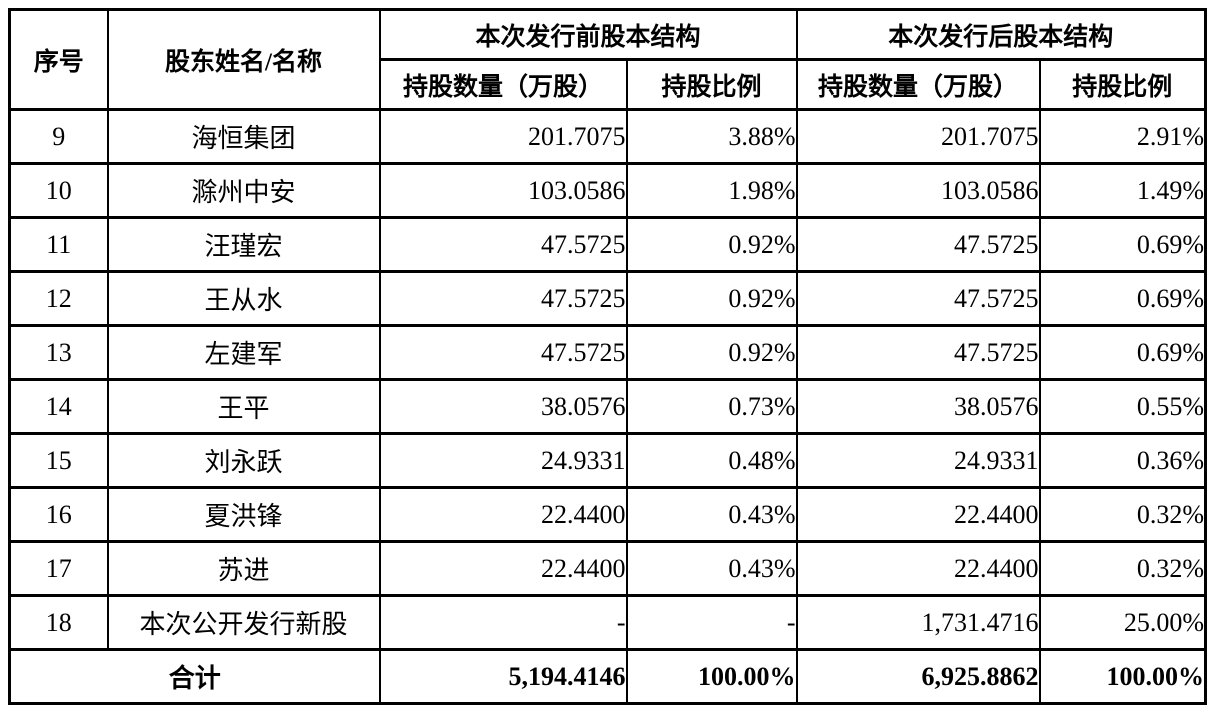  I want to click on cell-pre-ratio: 0.48%, so click(711, 460).